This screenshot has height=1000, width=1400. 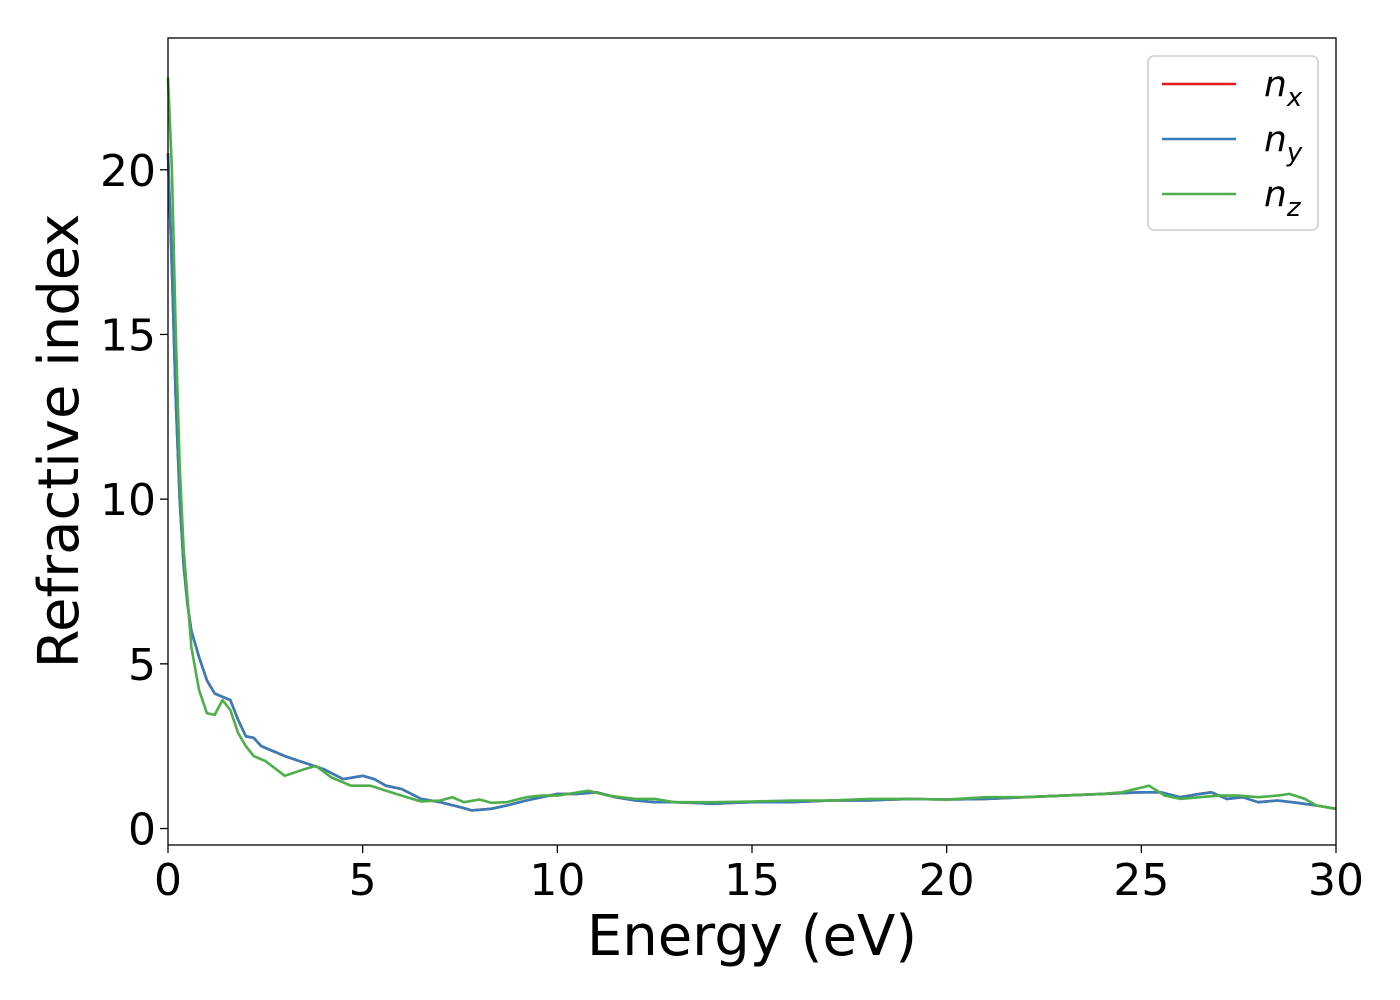 What do you see at coordinates (128, 335) in the screenshot?
I see `y-tick-label: 15` at bounding box center [128, 335].